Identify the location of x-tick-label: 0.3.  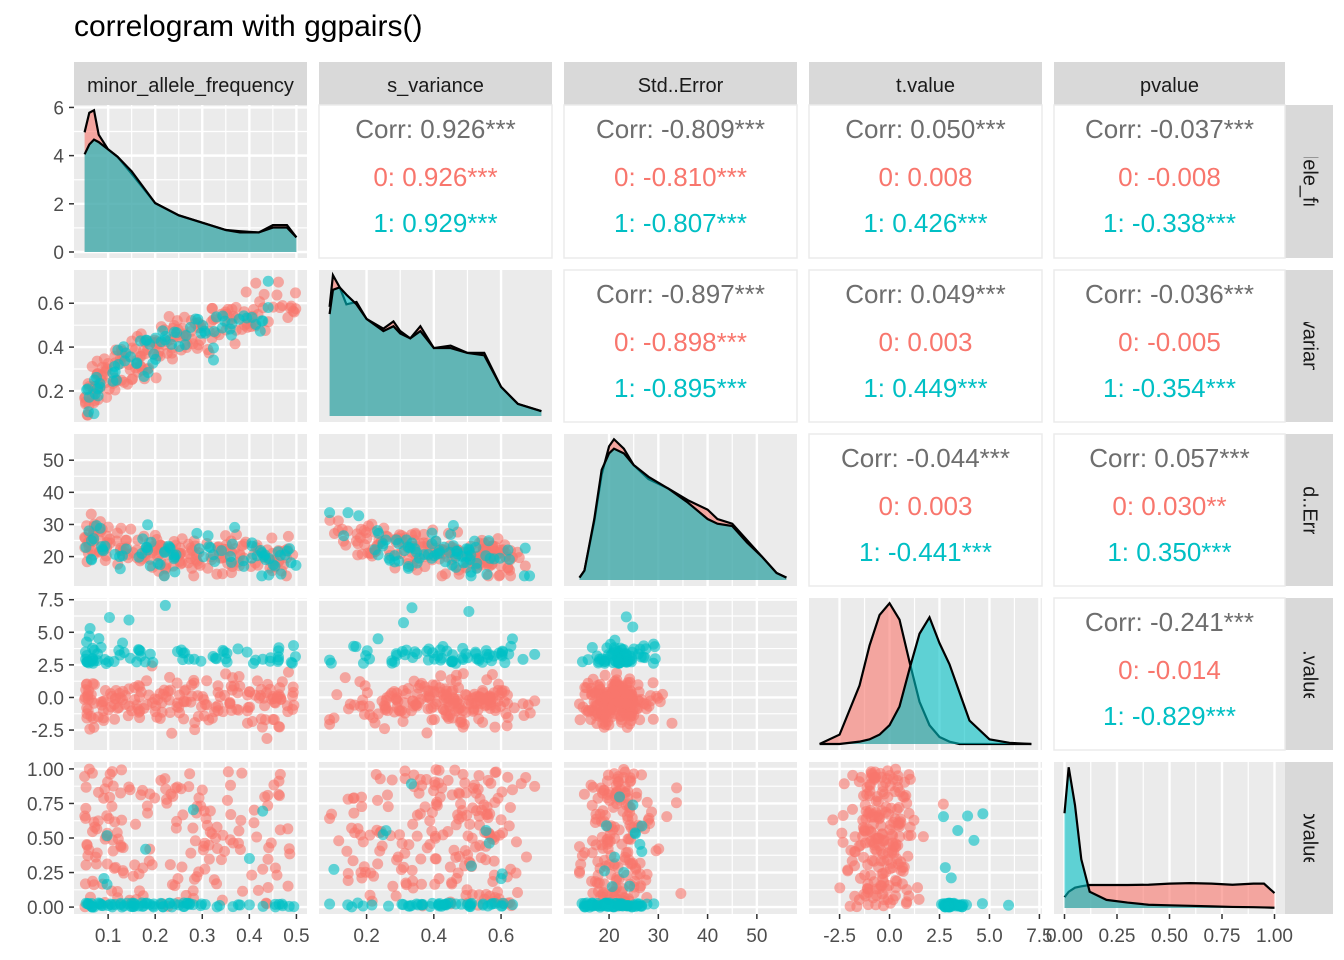
(202, 936).